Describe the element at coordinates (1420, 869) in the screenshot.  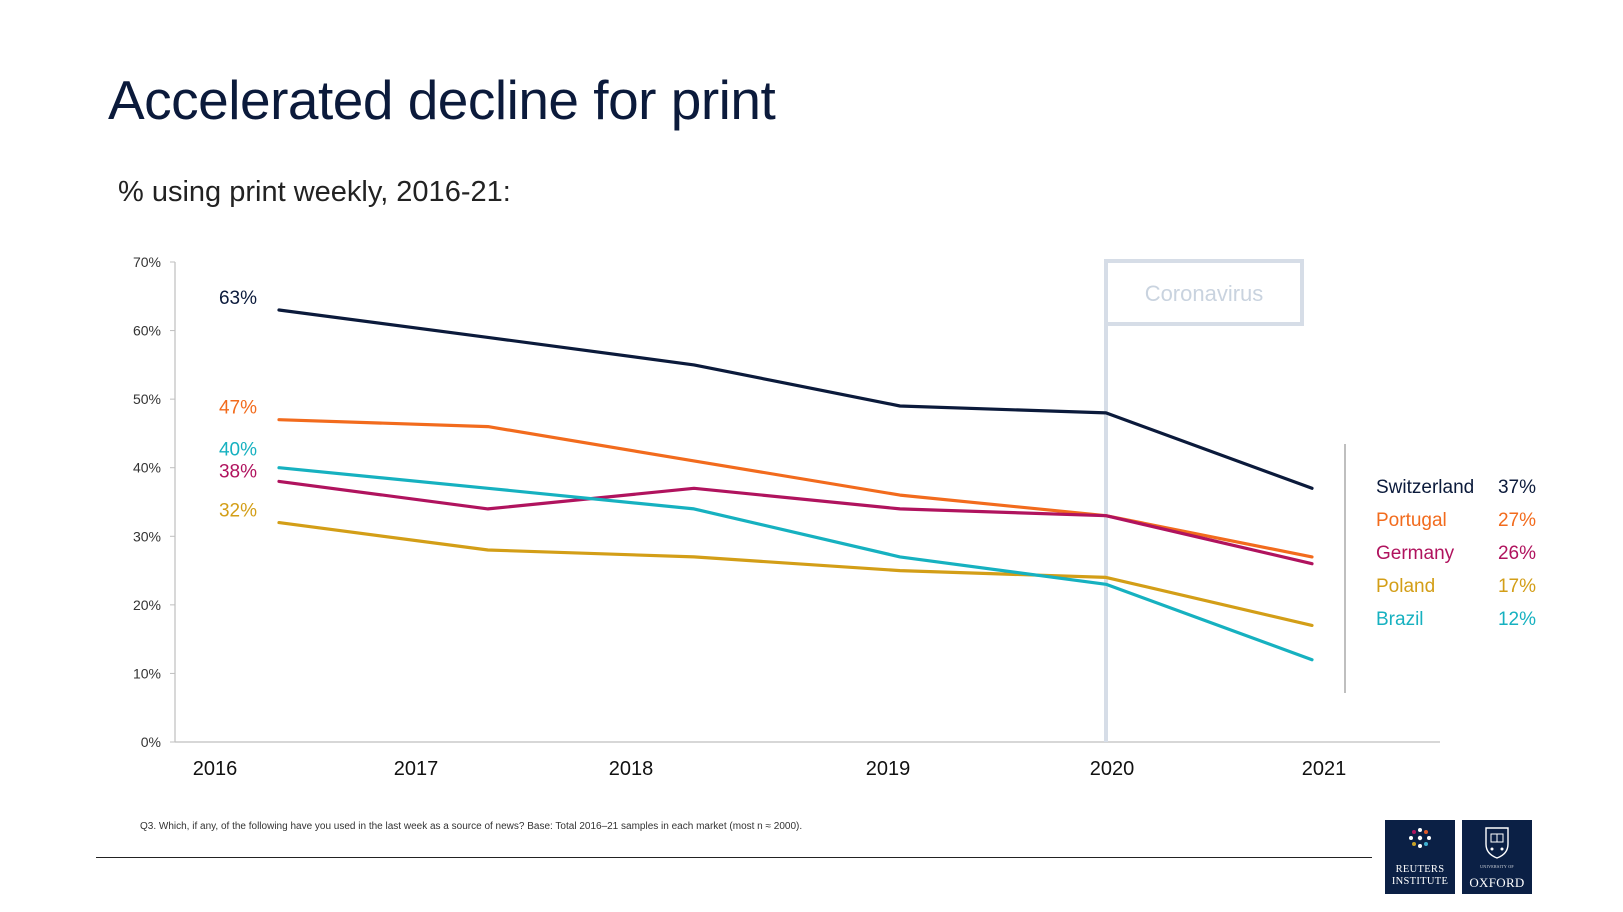
I see `reuters-logo-line1: REUTERS` at that location.